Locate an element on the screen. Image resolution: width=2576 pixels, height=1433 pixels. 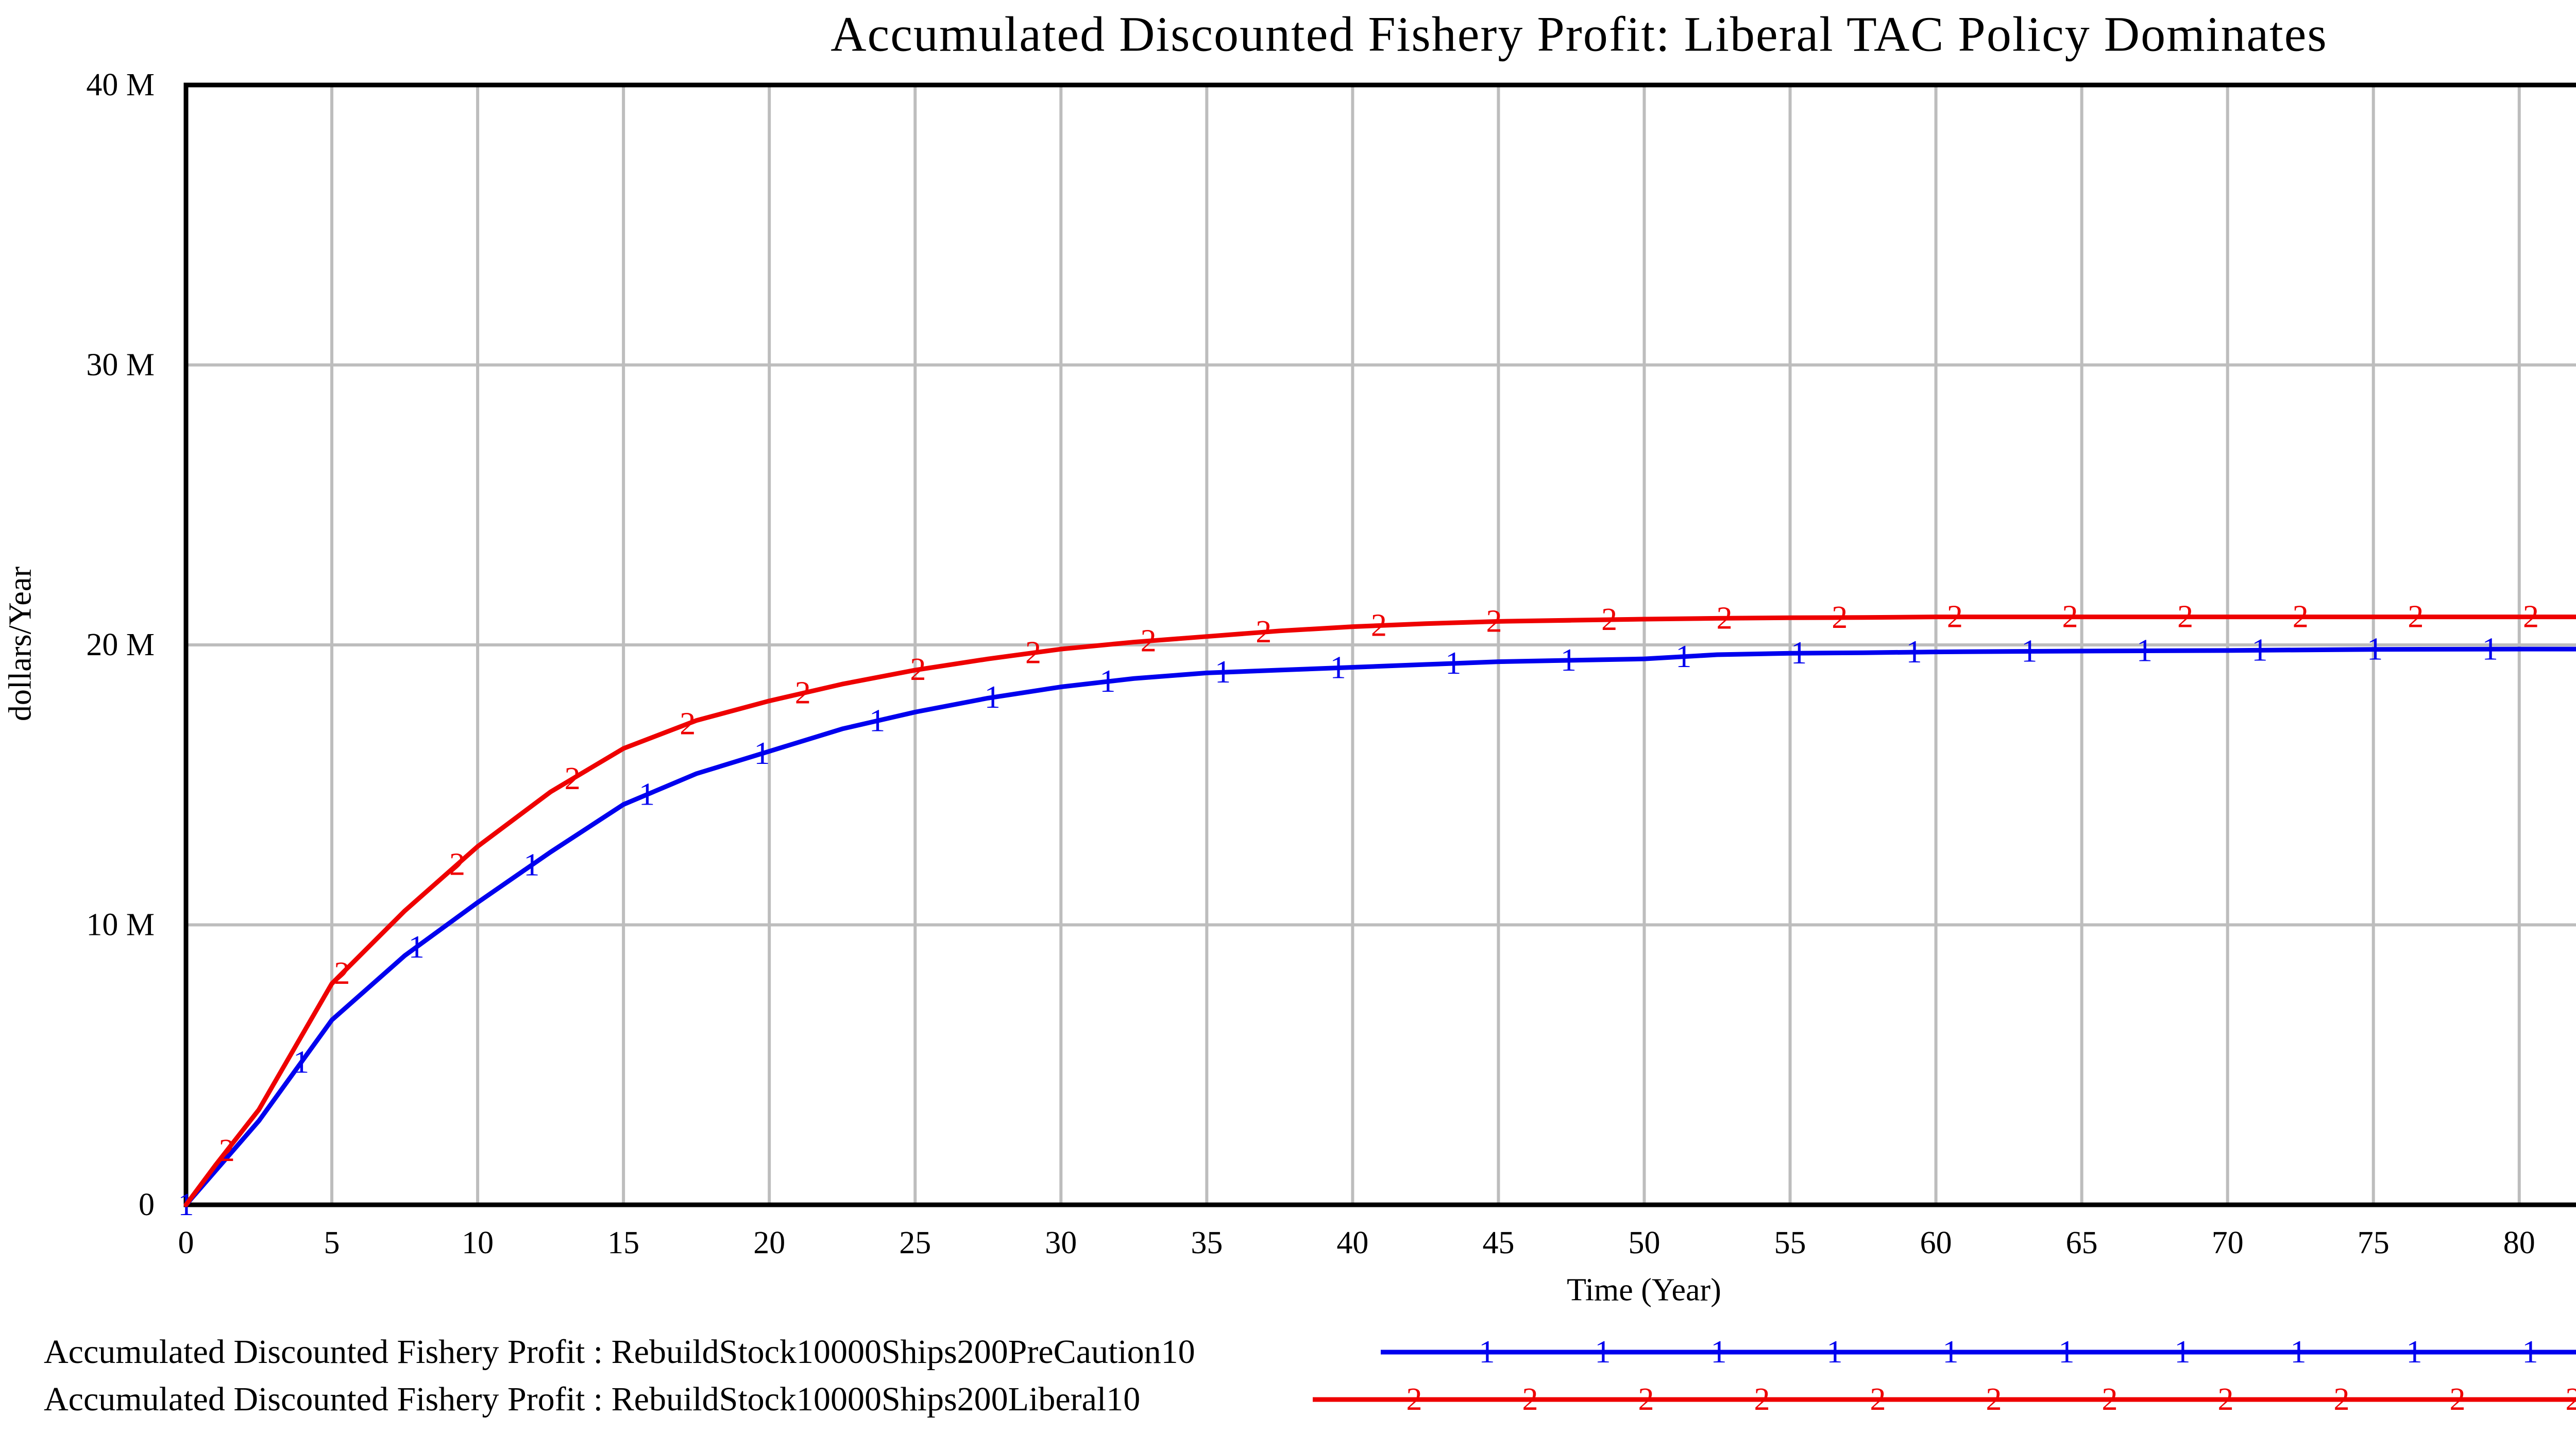
y-tick-label: 0 is located at coordinates (147, 1204).